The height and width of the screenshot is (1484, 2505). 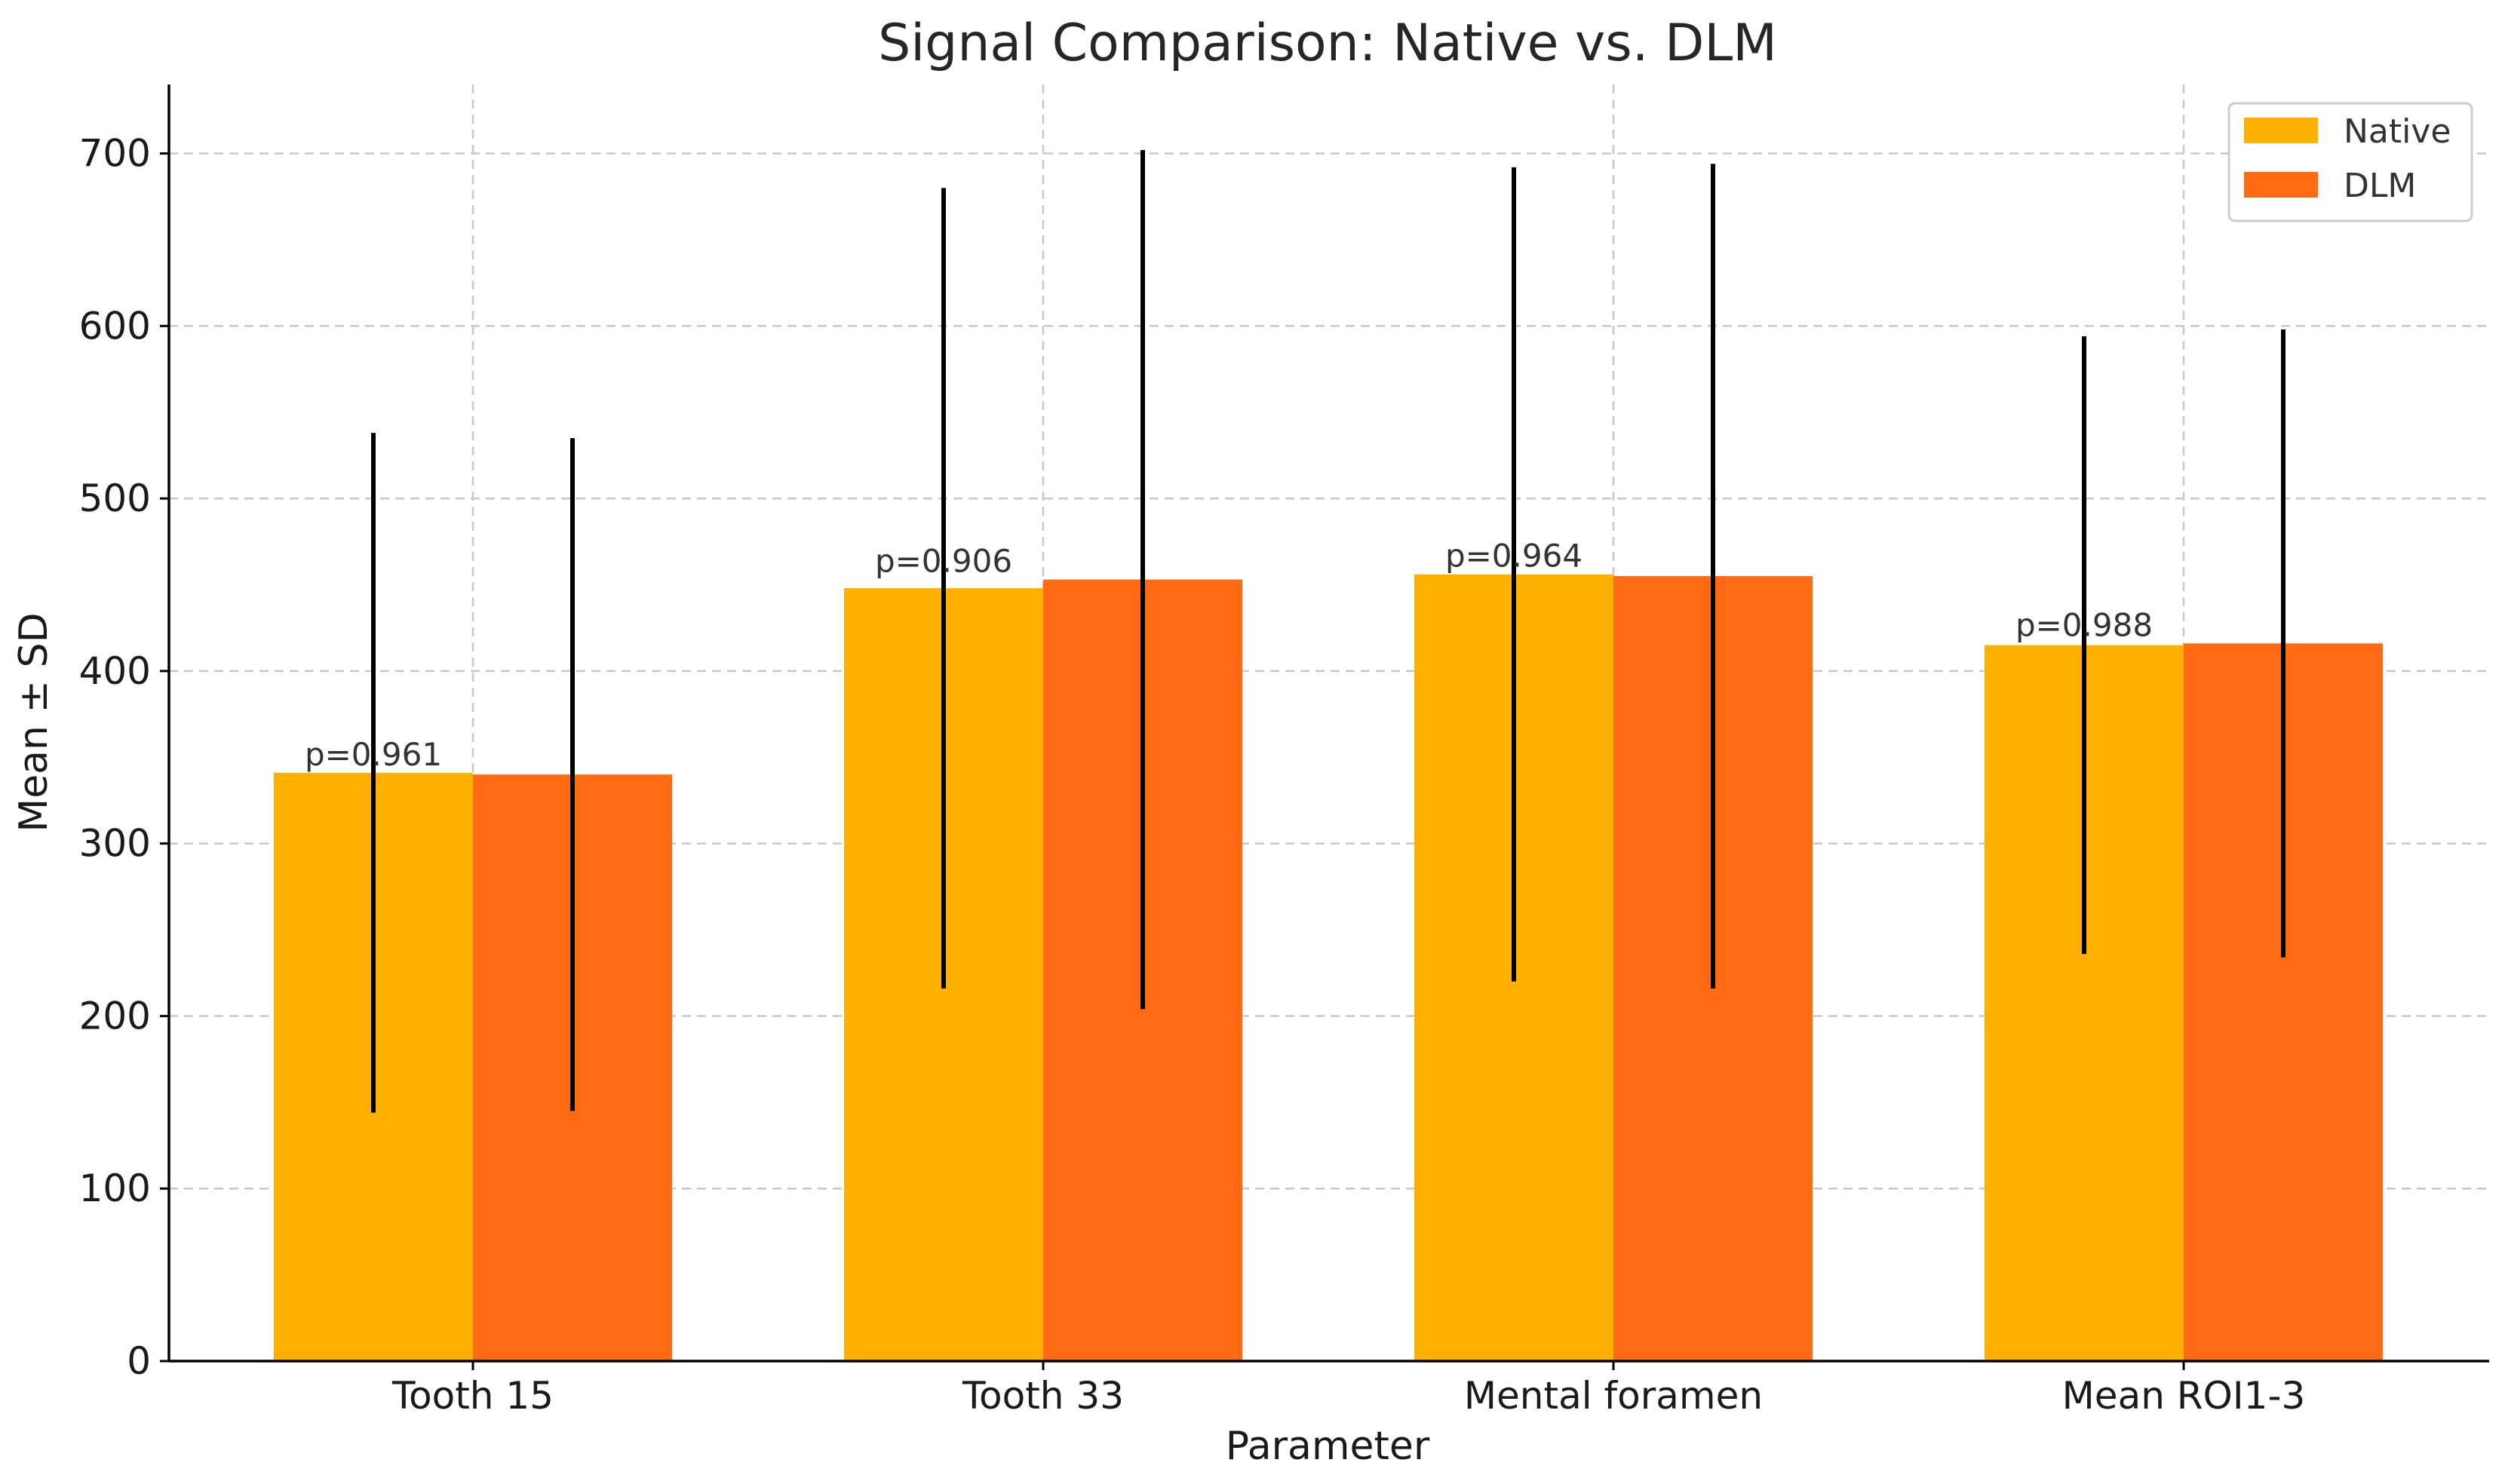 I want to click on p-value-label: p=0.964, so click(x=1514, y=556).